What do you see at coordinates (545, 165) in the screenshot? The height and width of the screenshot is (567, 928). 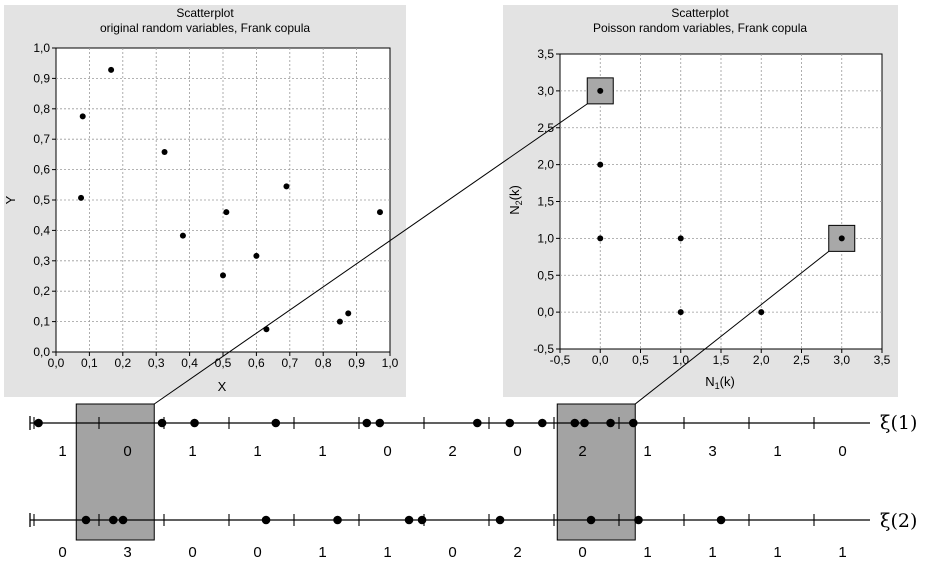 I see `p2-y-tick-label: 2,0` at bounding box center [545, 165].